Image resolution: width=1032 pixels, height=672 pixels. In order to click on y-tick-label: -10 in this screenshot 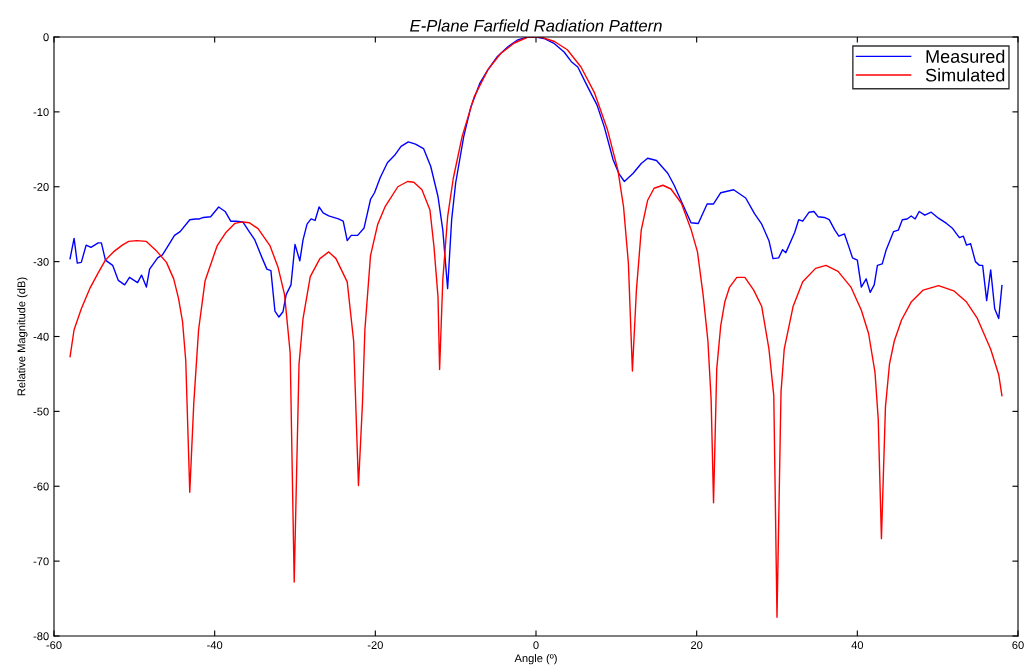, I will do `click(41, 112)`.